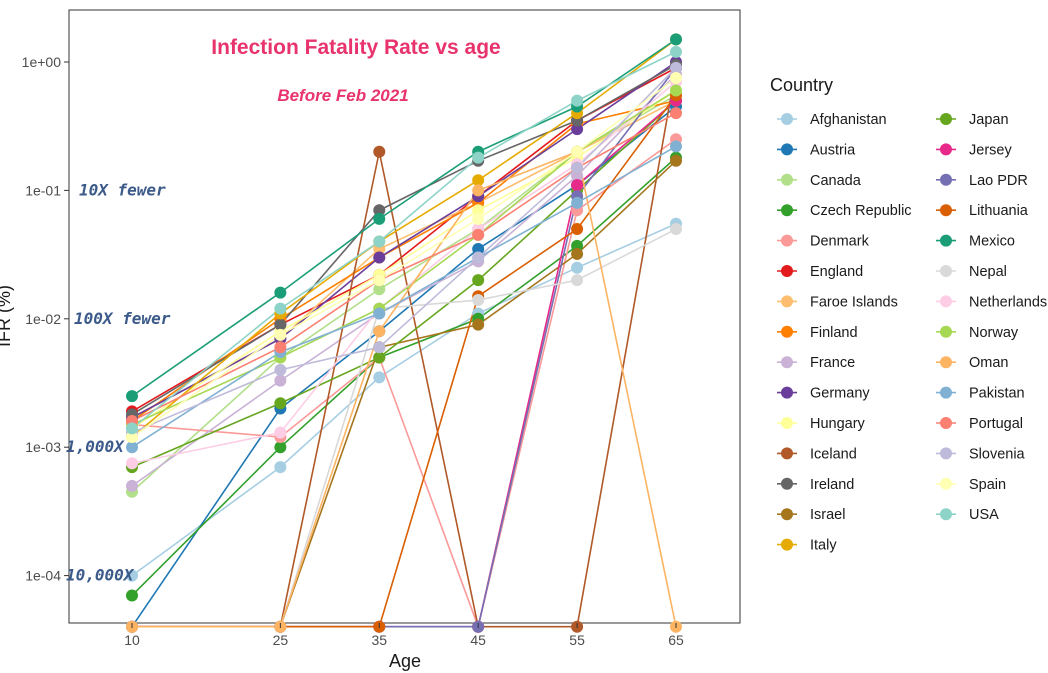 The width and height of the screenshot is (1048, 673). What do you see at coordinates (997, 394) in the screenshot?
I see `legend-label: Pakistan` at bounding box center [997, 394].